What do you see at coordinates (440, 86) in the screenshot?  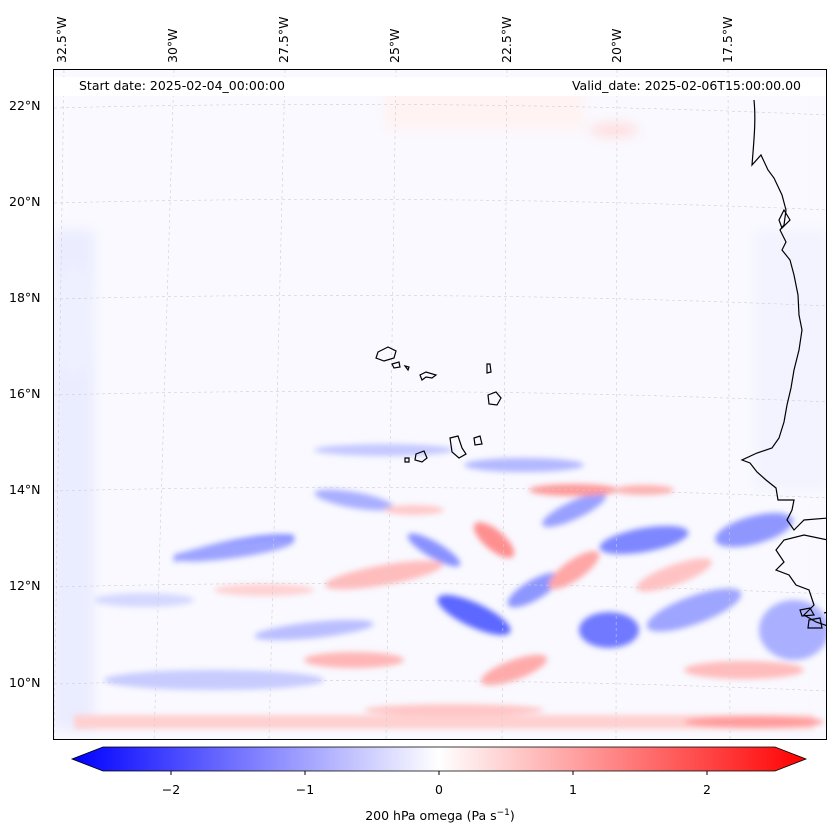 I see `date-header-strip` at bounding box center [440, 86].